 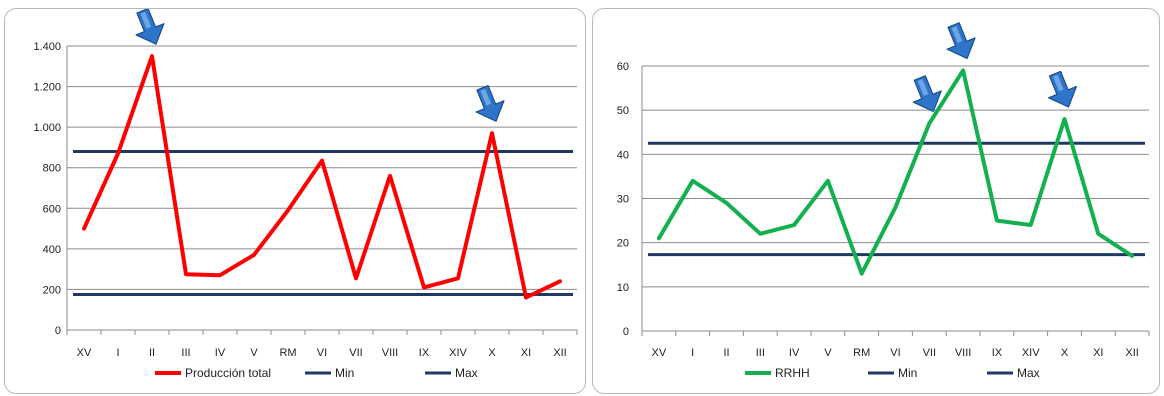 What do you see at coordinates (623, 244) in the screenshot?
I see `y-tick-label: 20` at bounding box center [623, 244].